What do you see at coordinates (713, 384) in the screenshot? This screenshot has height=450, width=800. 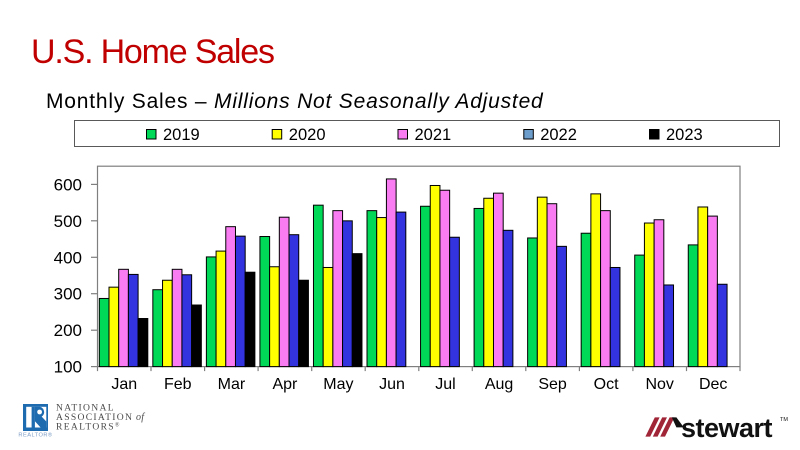 I see `svg-text: Dec` at bounding box center [713, 384].